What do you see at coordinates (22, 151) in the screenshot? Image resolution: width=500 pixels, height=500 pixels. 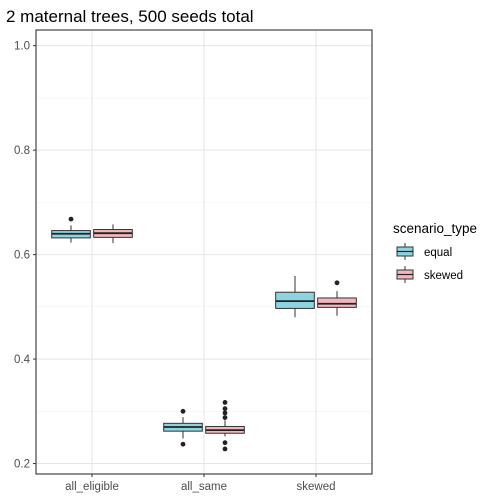 I see `y-tick-label: 0.8` at bounding box center [22, 151].